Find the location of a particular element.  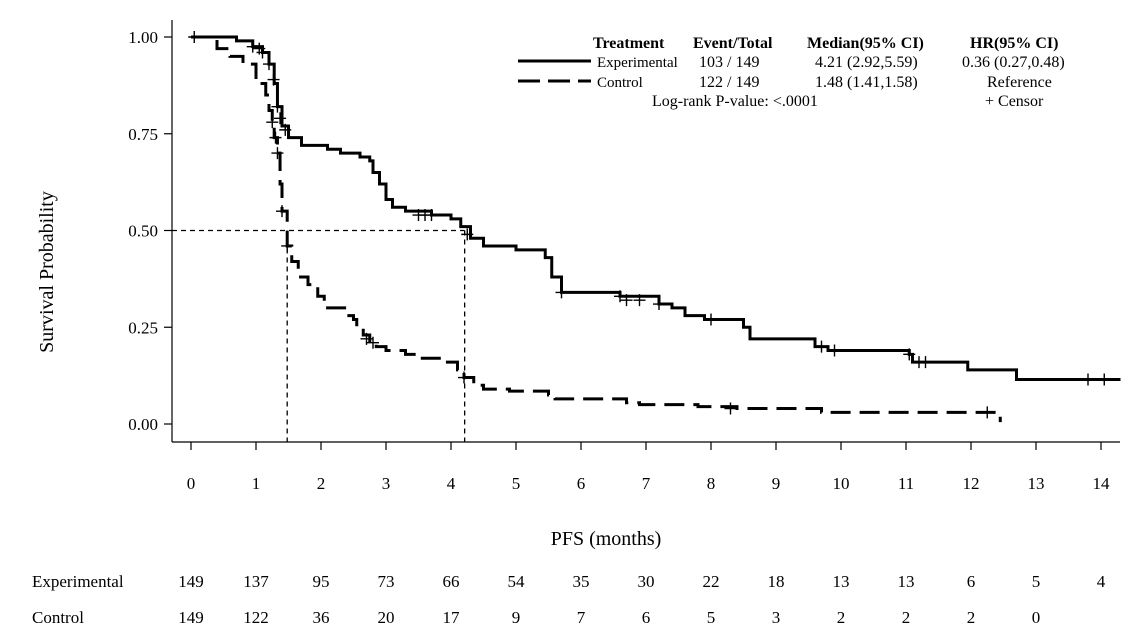

at-risk-label-experimental: Experimental is located at coordinates (78, 581).